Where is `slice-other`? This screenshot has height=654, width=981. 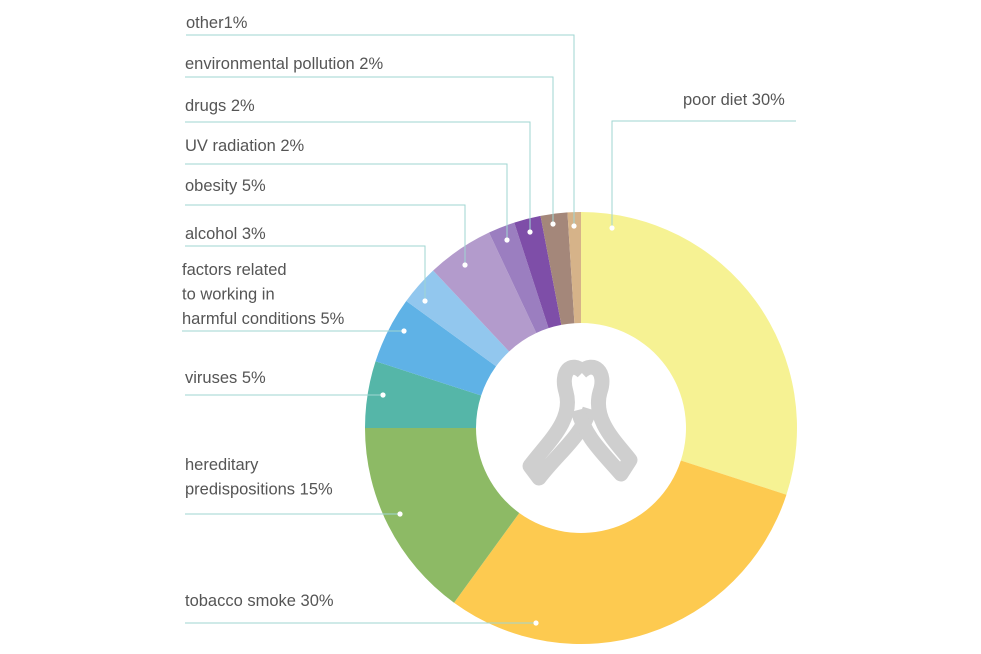 slice-other is located at coordinates (574, 268).